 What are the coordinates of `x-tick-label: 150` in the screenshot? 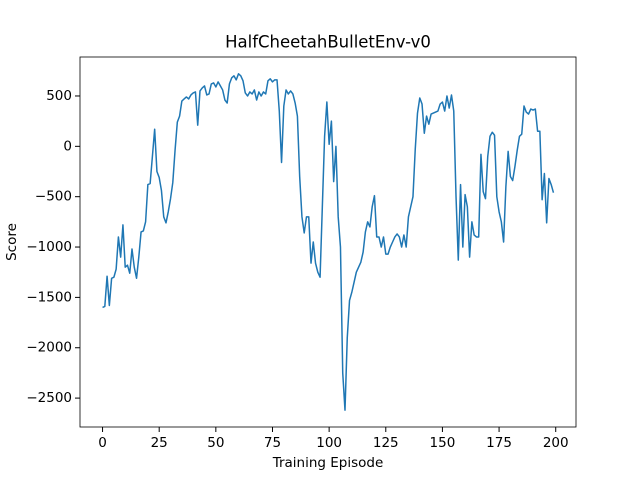 It's located at (443, 443).